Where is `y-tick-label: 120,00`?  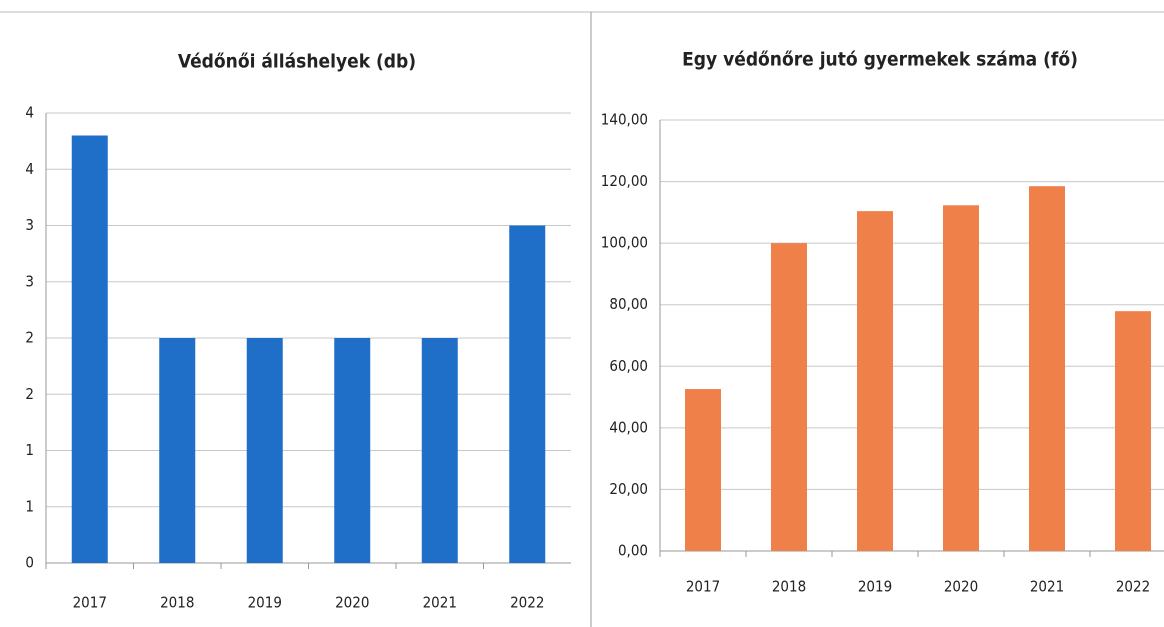 y-tick-label: 120,00 is located at coordinates (624, 181).